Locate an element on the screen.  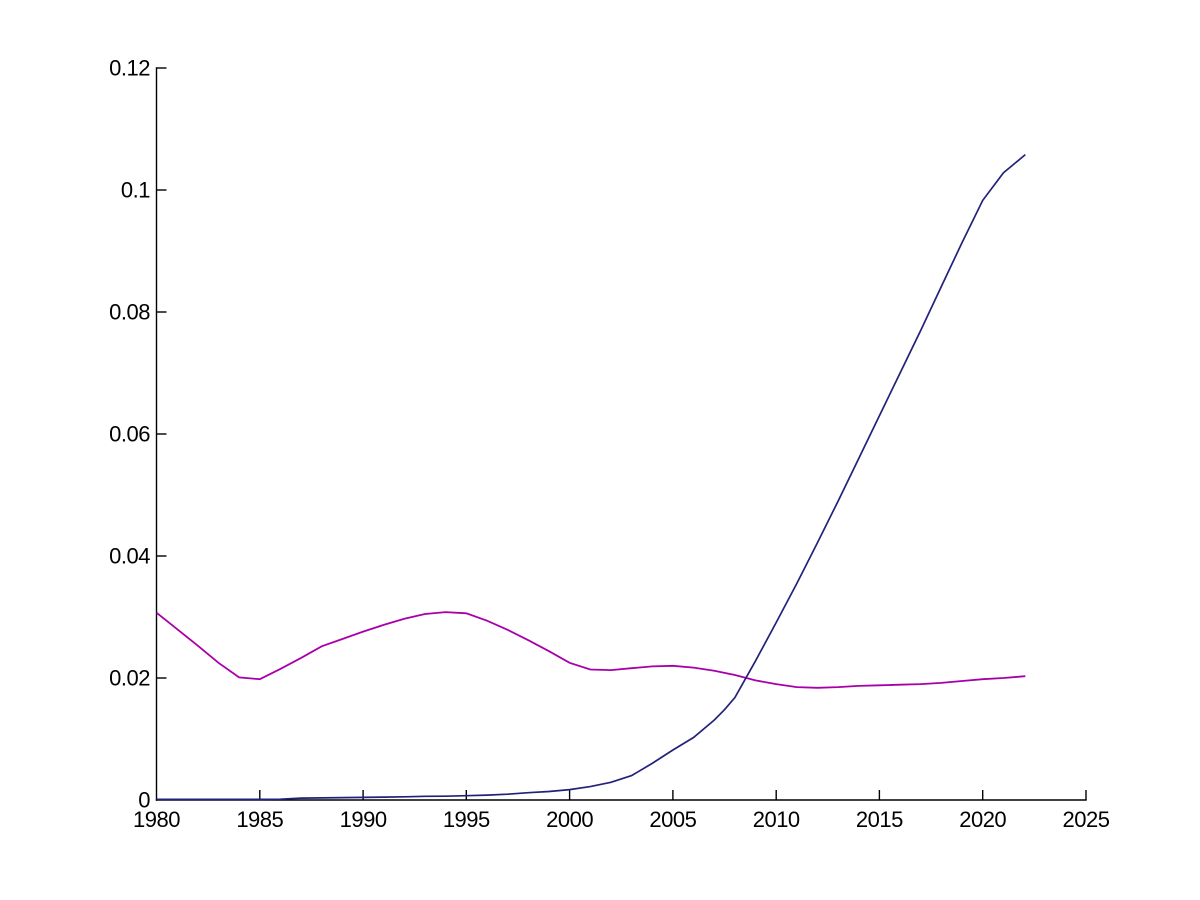
svg-text: 1985 is located at coordinates (259, 819).